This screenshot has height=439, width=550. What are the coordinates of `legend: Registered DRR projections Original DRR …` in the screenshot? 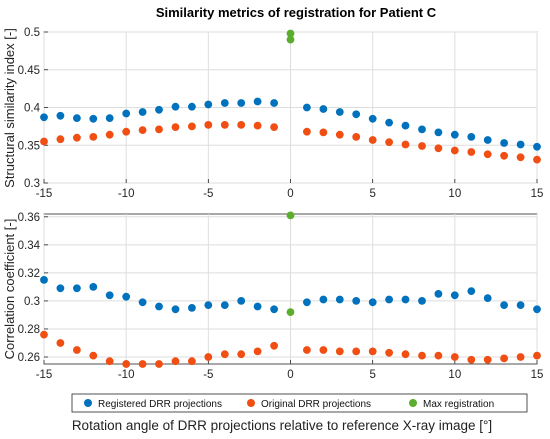 It's located at (299, 403).